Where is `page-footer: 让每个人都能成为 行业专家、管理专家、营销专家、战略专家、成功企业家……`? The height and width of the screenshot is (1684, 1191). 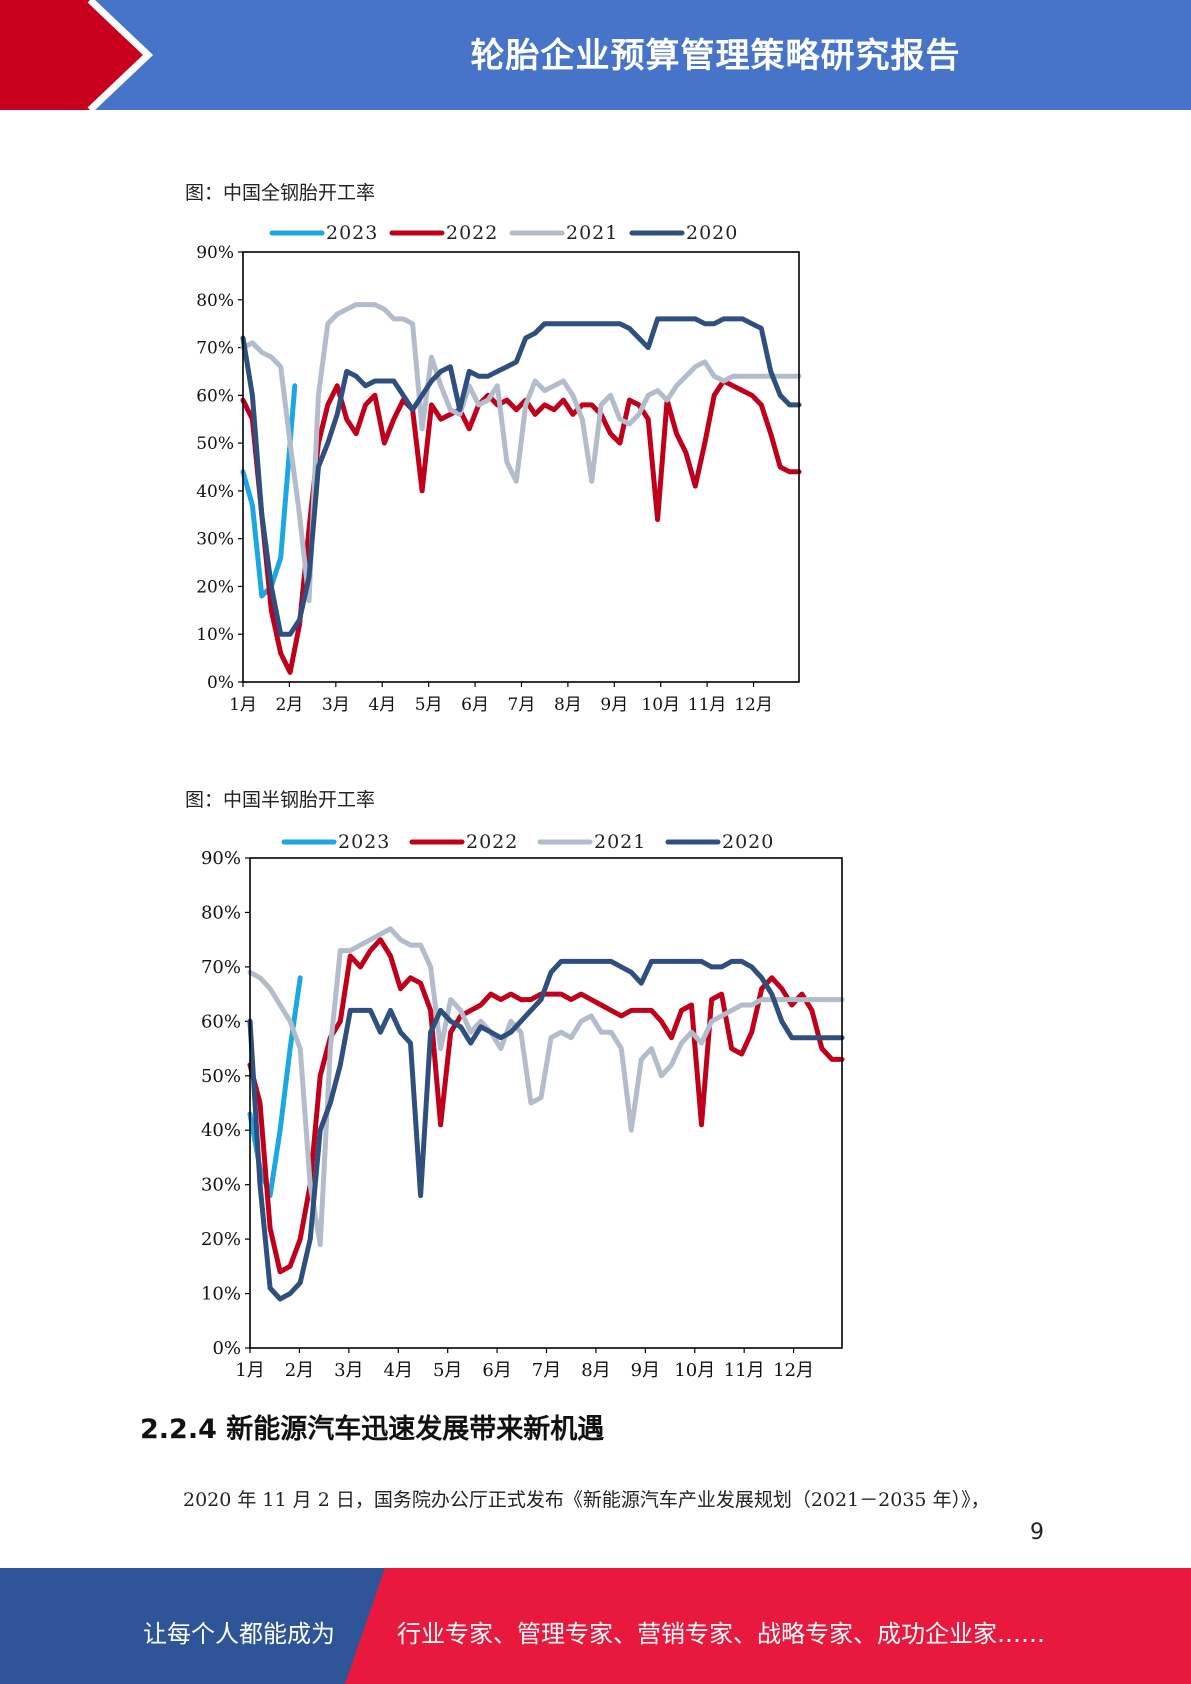 page-footer: 让每个人都能成为 行业专家、管理专家、营销专家、战略专家、成功企业家…… is located at coordinates (595, 1626).